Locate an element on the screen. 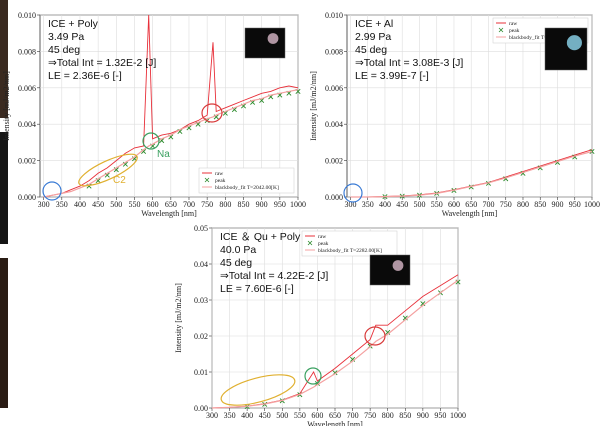  y-tick-label: 0.004 is located at coordinates (334, 124).